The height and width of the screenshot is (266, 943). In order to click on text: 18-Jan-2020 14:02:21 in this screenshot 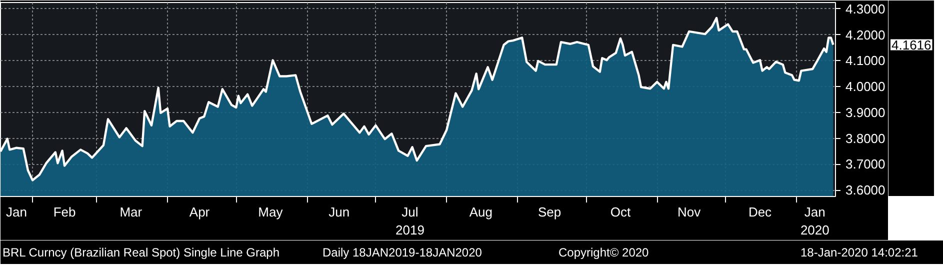, I will do `click(859, 253)`.